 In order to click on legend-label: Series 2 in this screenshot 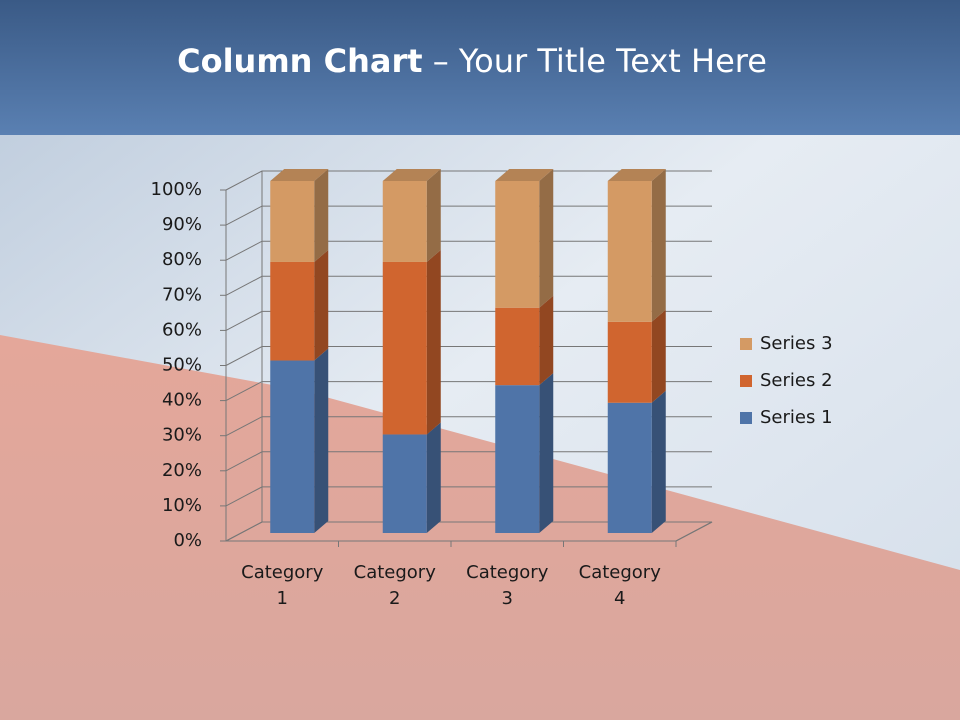, I will do `click(796, 380)`.